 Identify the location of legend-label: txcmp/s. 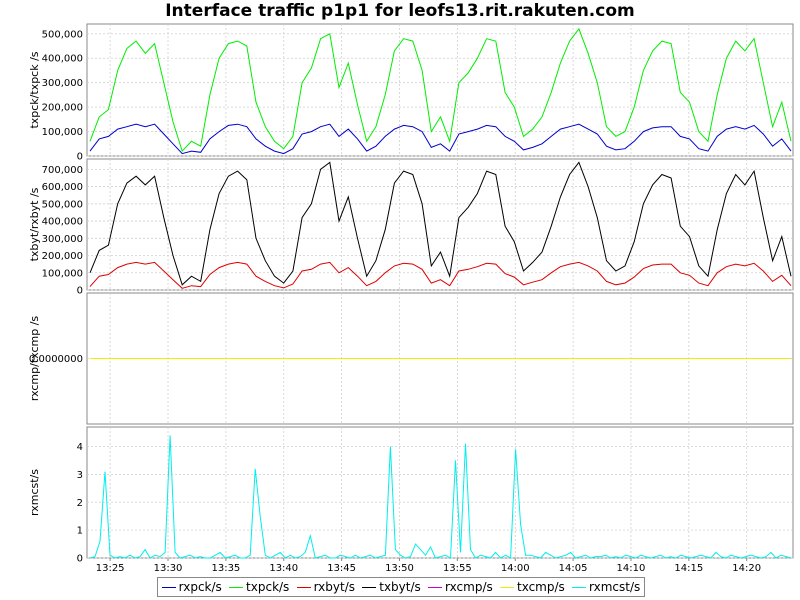
(540, 587).